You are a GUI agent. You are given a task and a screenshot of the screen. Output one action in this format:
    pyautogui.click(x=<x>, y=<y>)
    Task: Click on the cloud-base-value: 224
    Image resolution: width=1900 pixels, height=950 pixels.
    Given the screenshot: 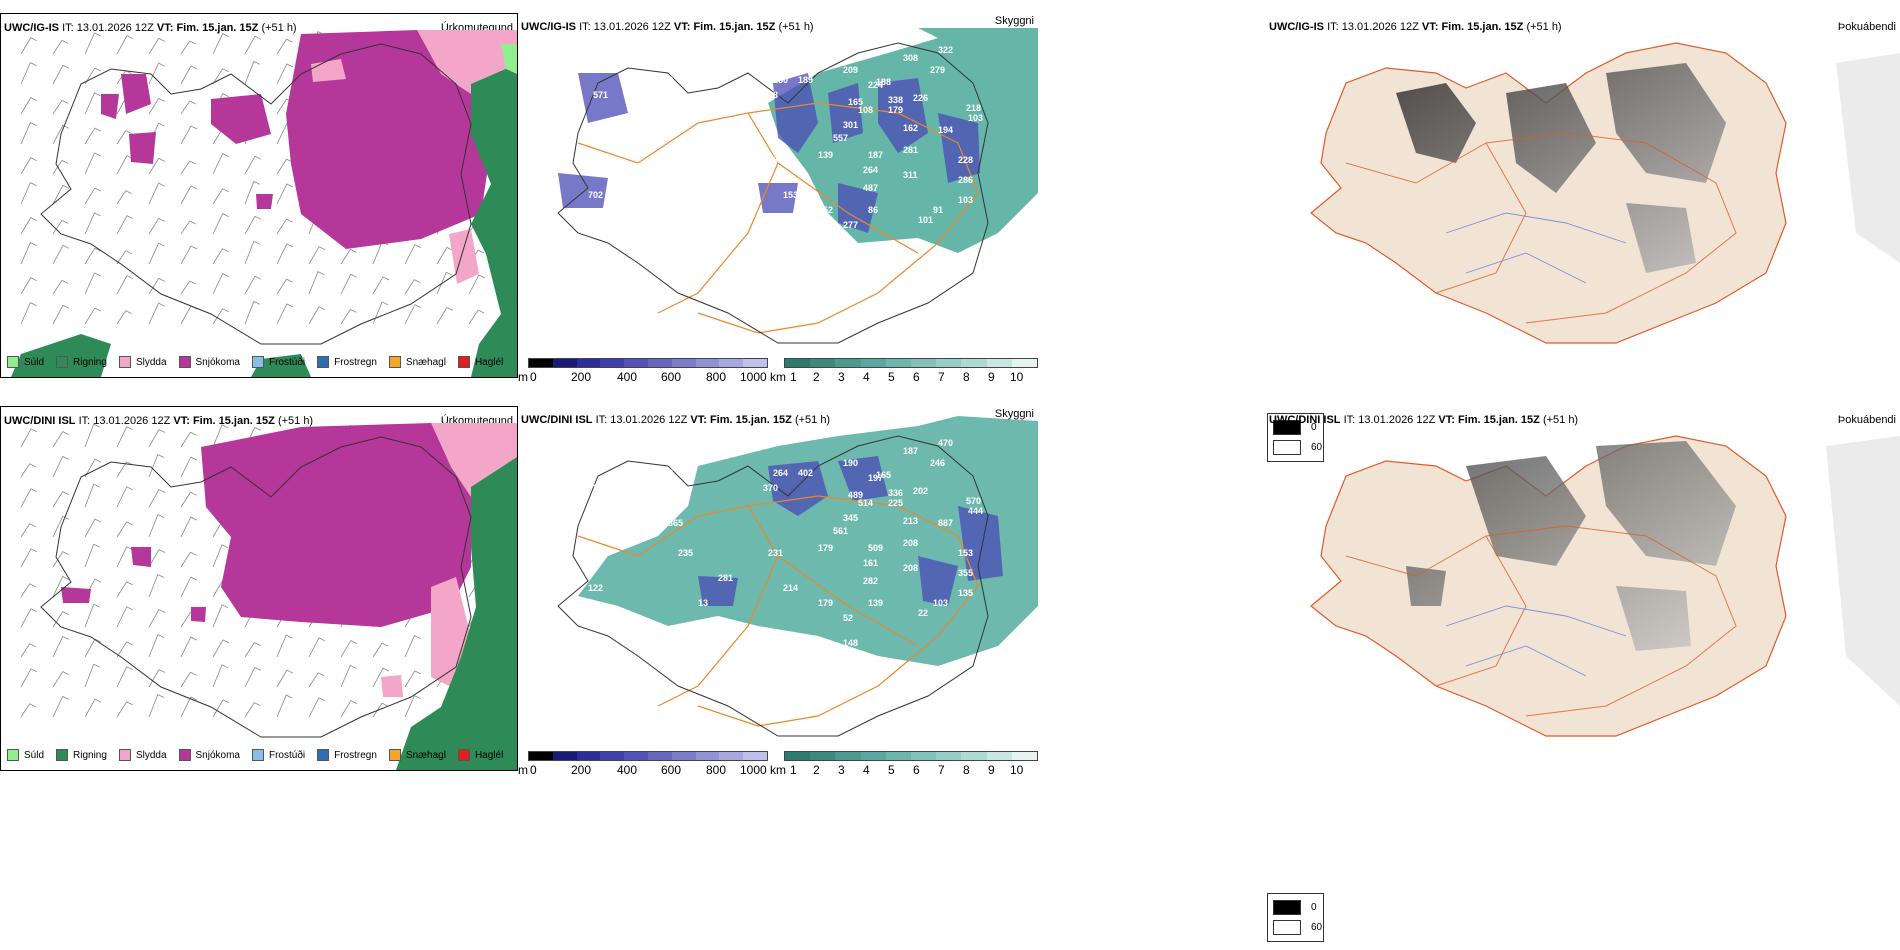 What is the action you would take?
    pyautogui.click(x=875, y=85)
    